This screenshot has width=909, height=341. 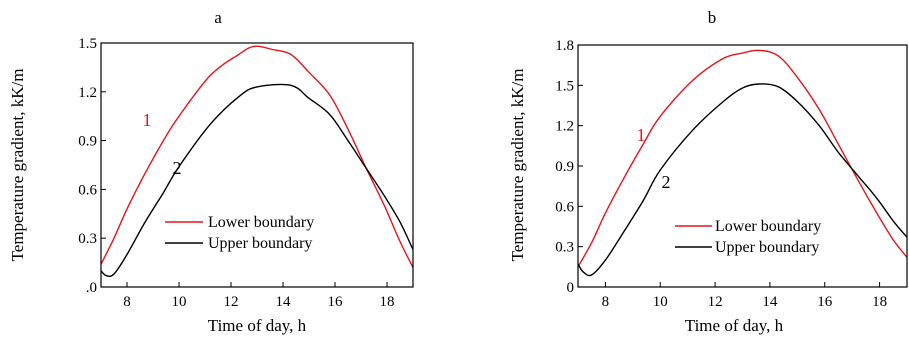 I want to click on panel-b-legend: Lower boundary Upper boundary, so click(x=748, y=237).